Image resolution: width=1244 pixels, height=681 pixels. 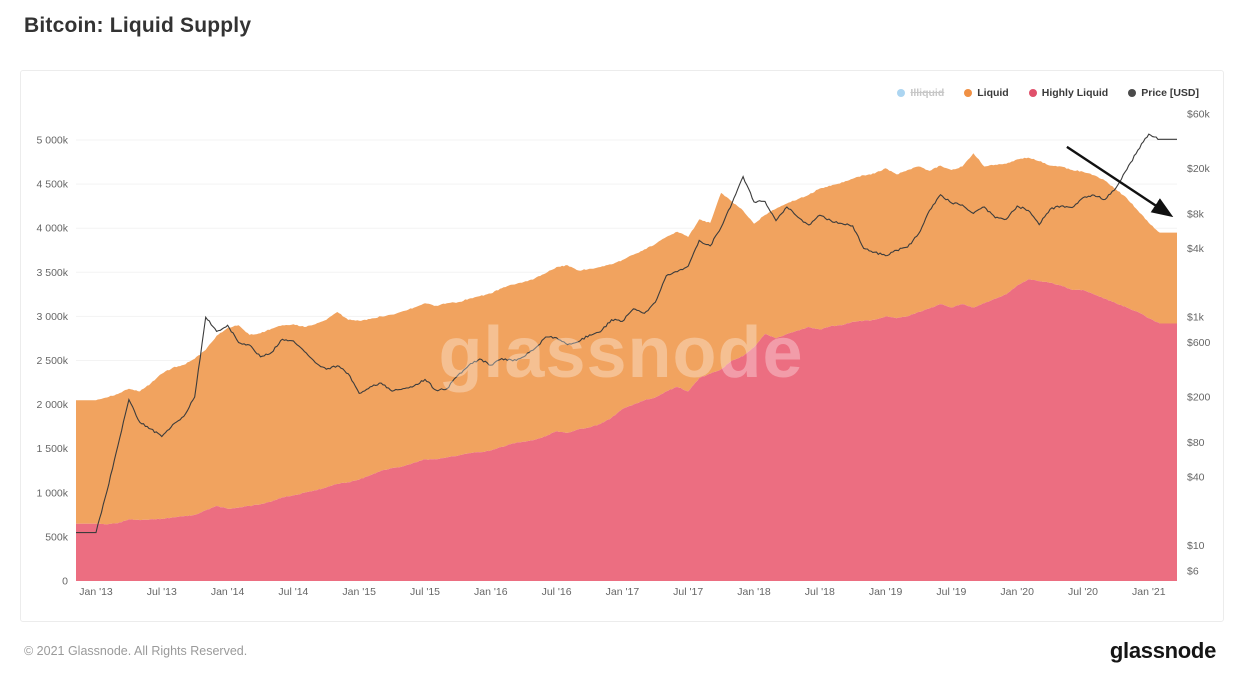 What do you see at coordinates (1196, 249) in the screenshot?
I see `svg-text: $4k` at bounding box center [1196, 249].